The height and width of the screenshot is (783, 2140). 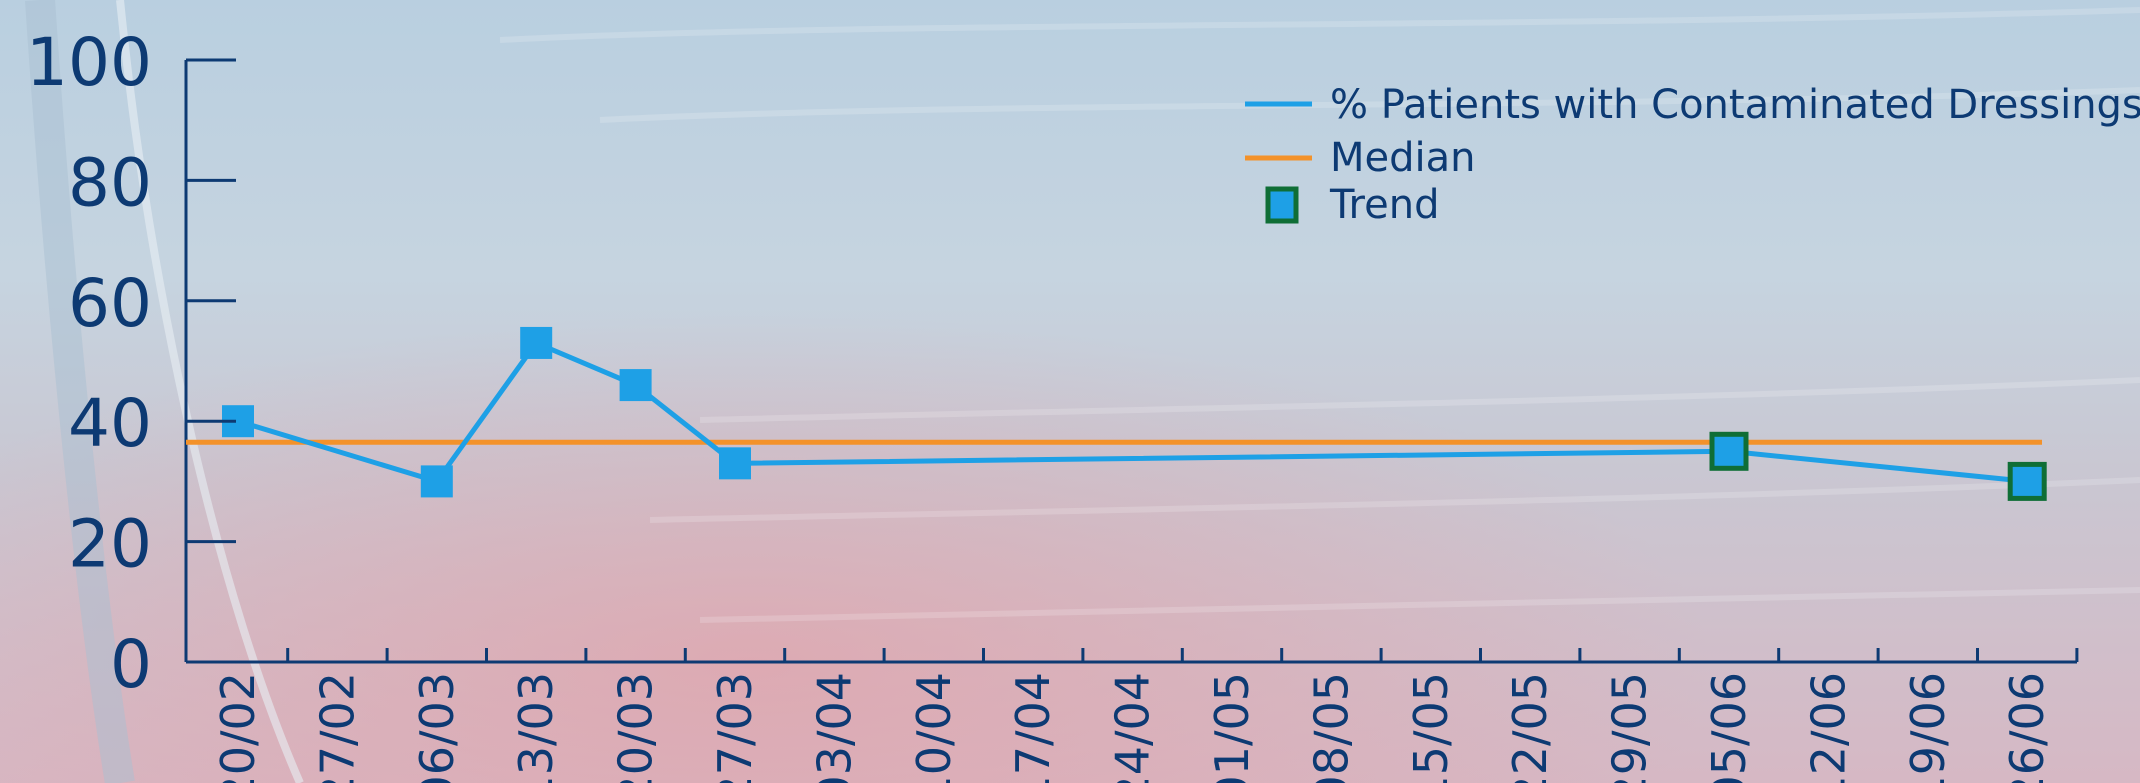 What do you see at coordinates (1232, 727) in the screenshot?
I see `x-tick-label: 01/05` at bounding box center [1232, 727].